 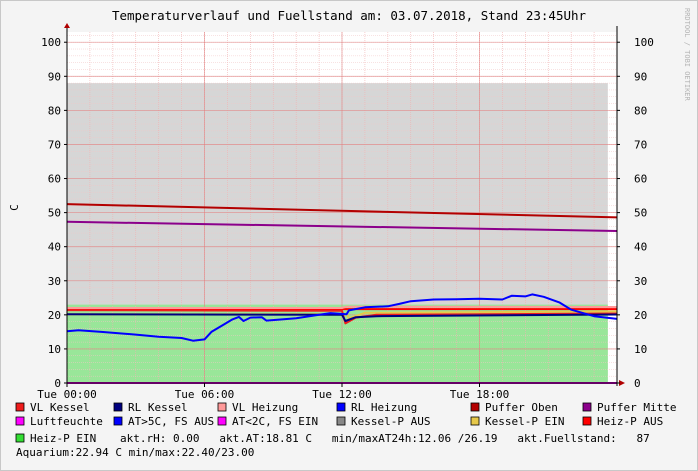 I want to click on y-tick-label-left: 10, so click(x=54, y=349).